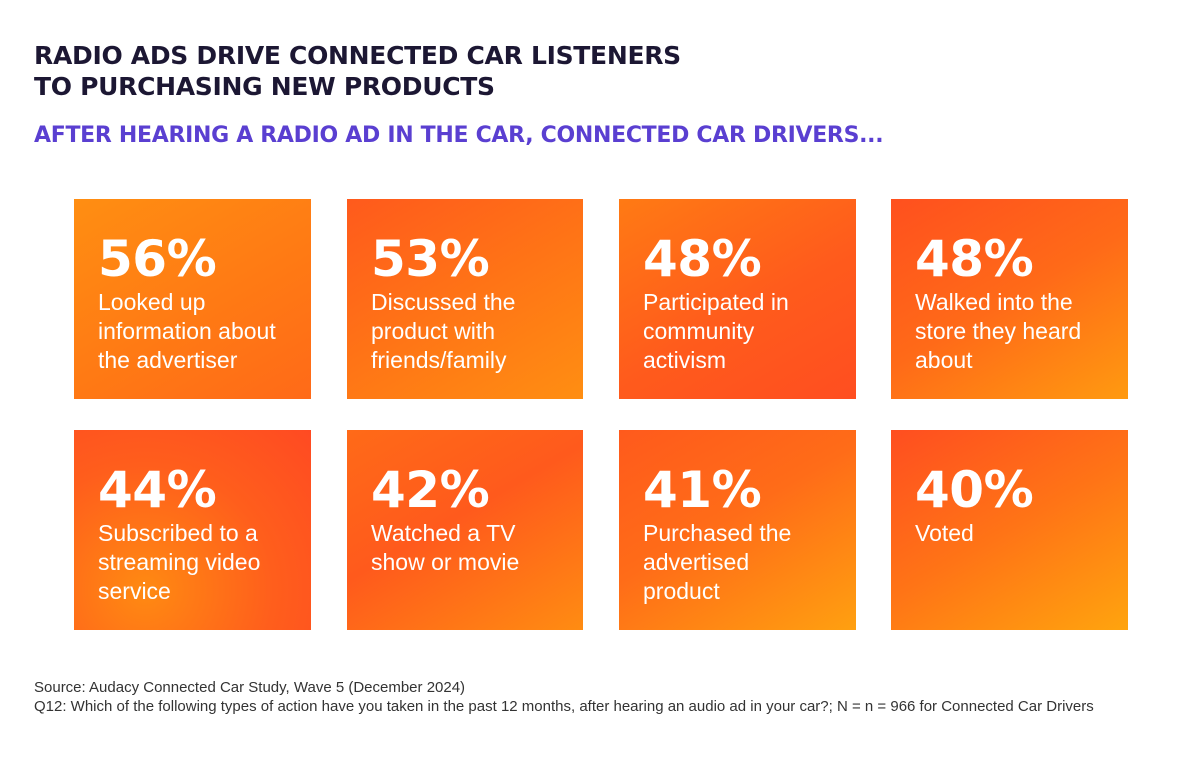  Describe the element at coordinates (702, 490) in the screenshot. I see `stat-percent: 41%` at that location.